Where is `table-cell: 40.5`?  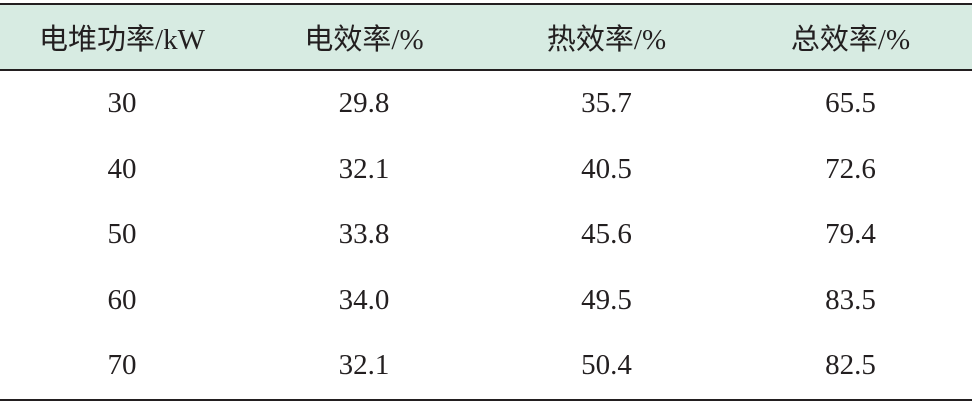 table-cell: 40.5 is located at coordinates (606, 168).